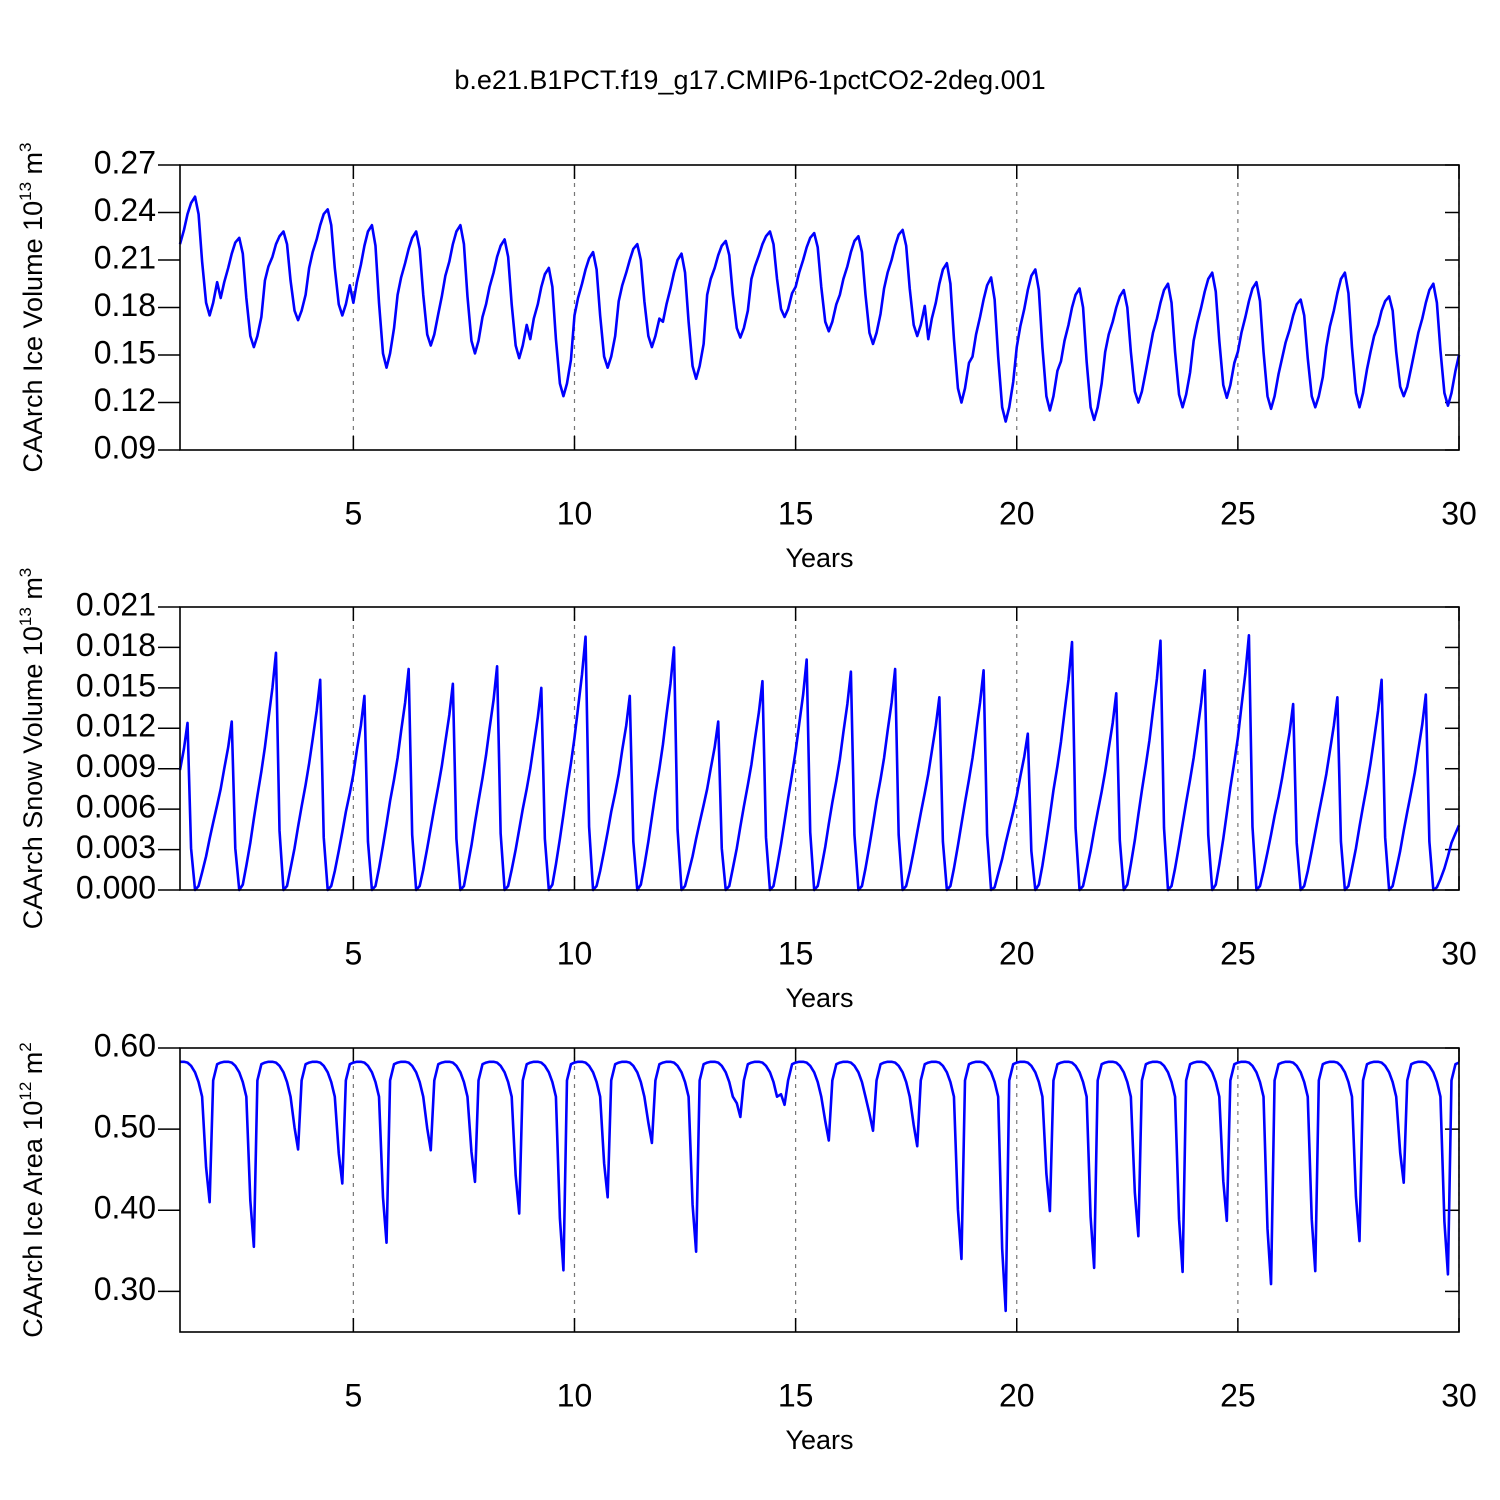 The width and height of the screenshot is (1500, 1500). I want to click on y-tick-label: 0.18, so click(125, 305).